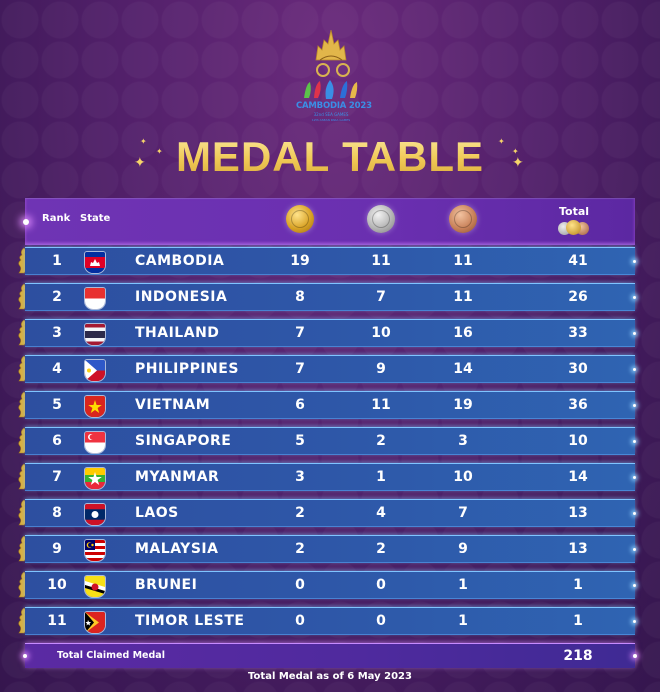 The image size is (660, 692). Describe the element at coordinates (578, 369) in the screenshot. I see `total-count-cell: 30` at that location.